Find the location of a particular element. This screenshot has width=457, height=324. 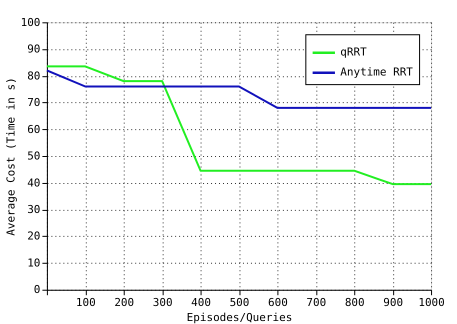

x-tick-label: 800 is located at coordinates (354, 303).